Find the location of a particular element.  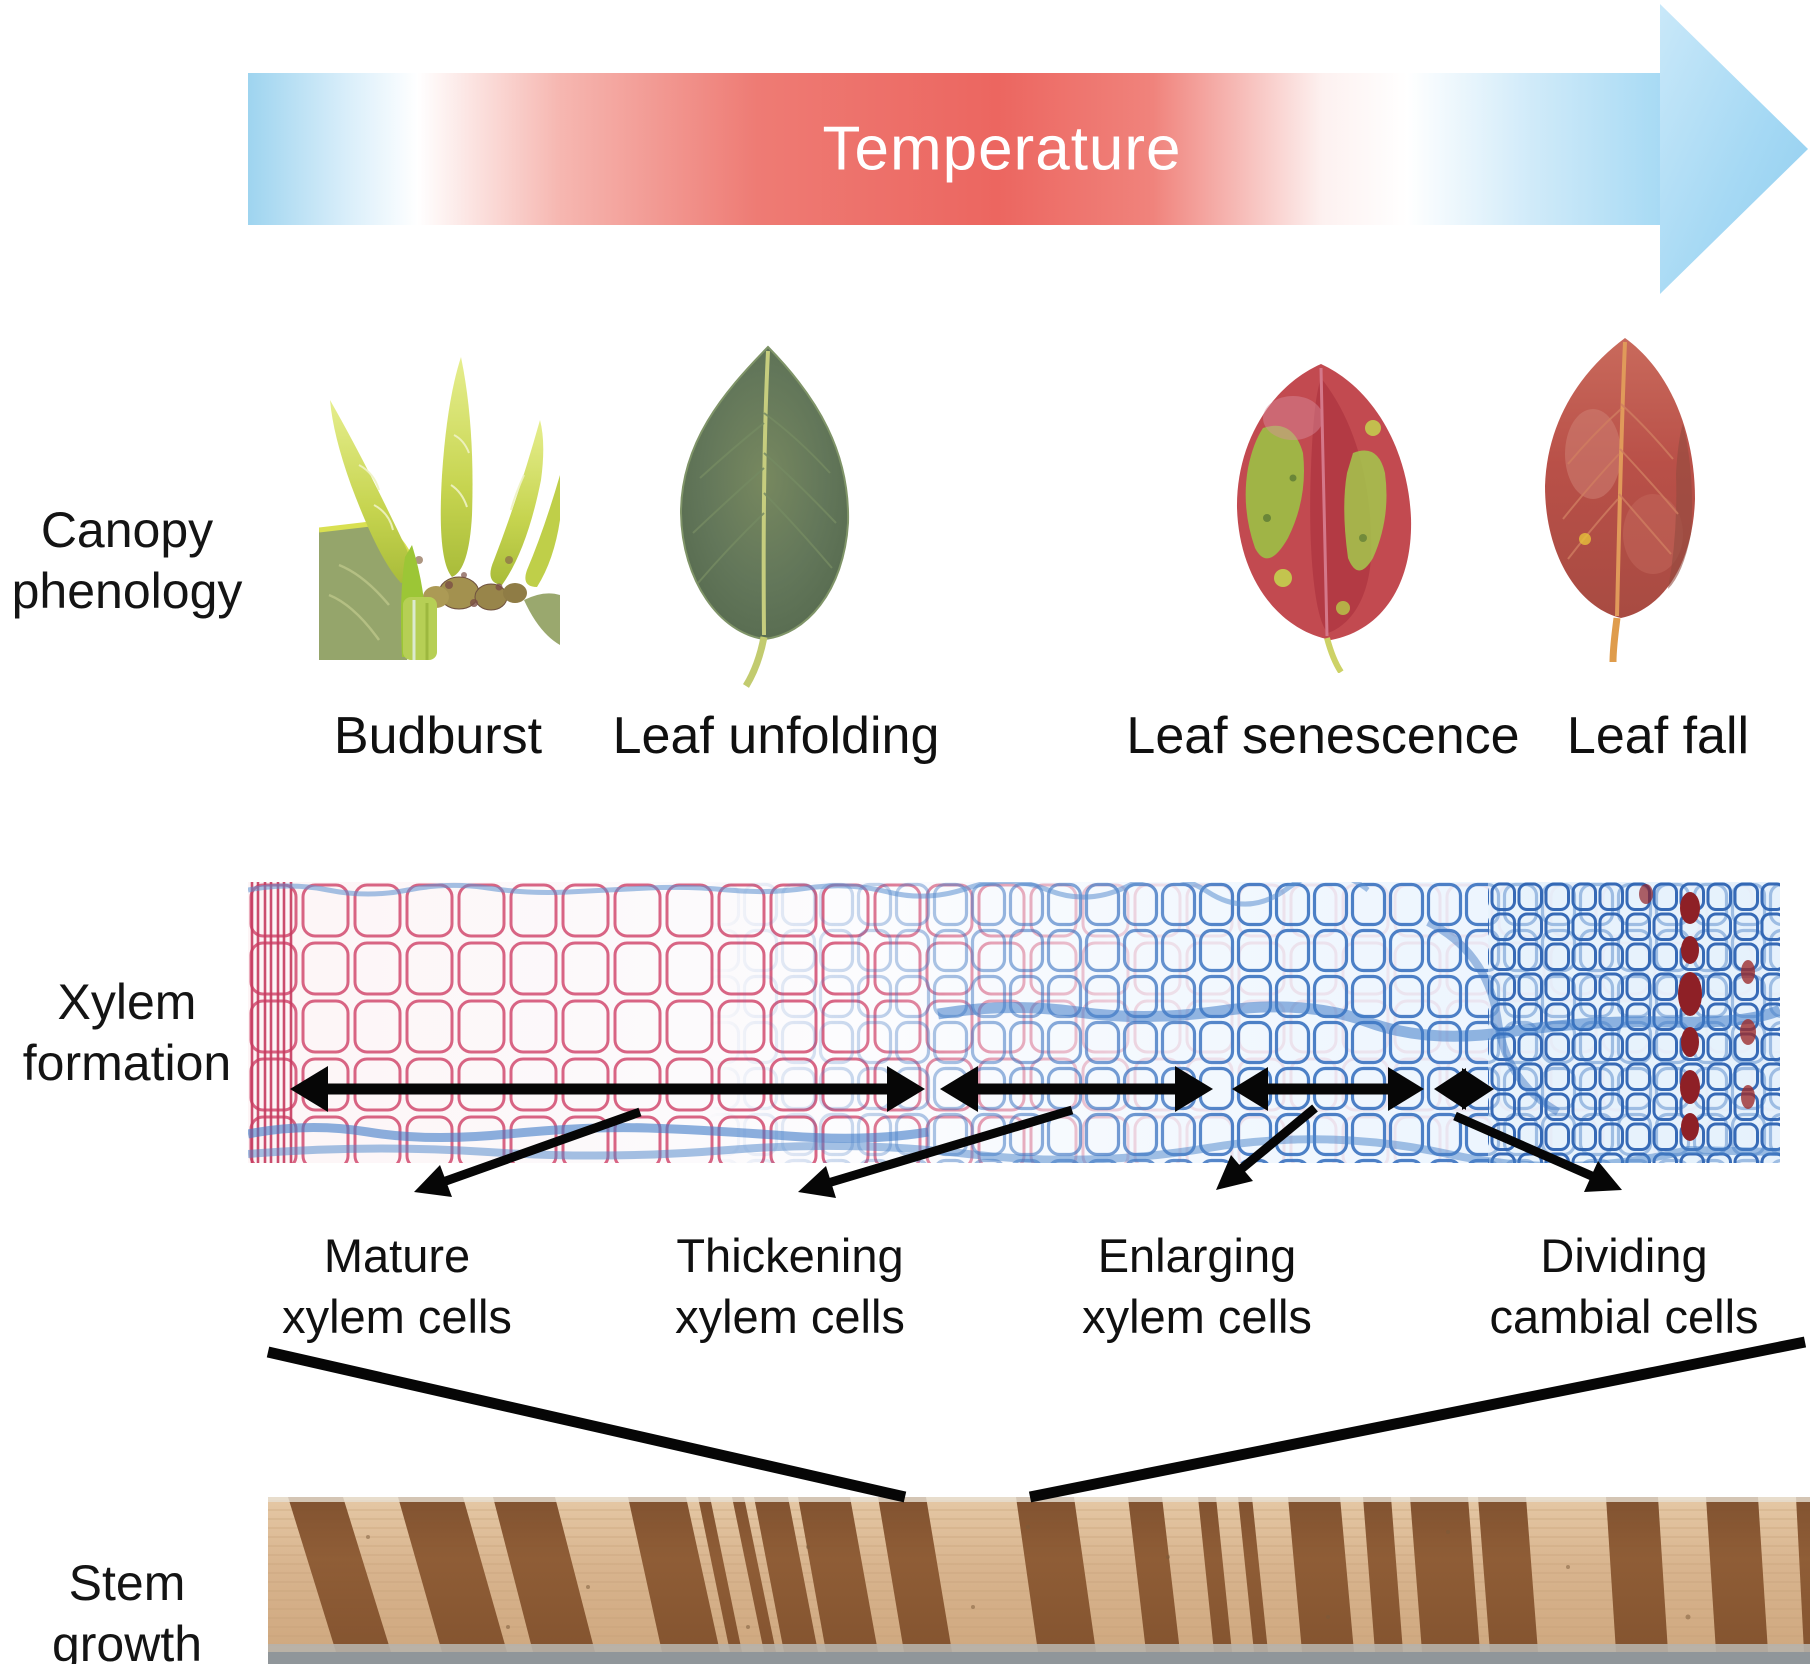

canopy-phenology-label: Canopy phenology is located at coordinates (127, 561).